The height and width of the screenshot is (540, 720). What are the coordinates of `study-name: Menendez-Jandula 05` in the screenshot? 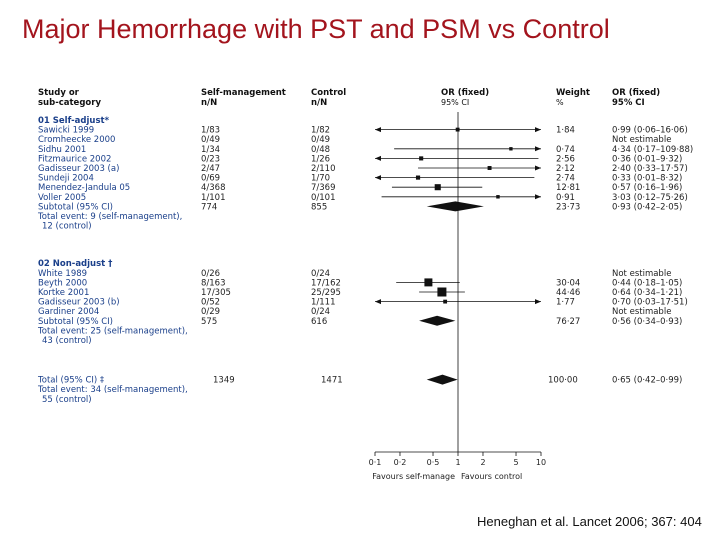 It's located at (84, 188).